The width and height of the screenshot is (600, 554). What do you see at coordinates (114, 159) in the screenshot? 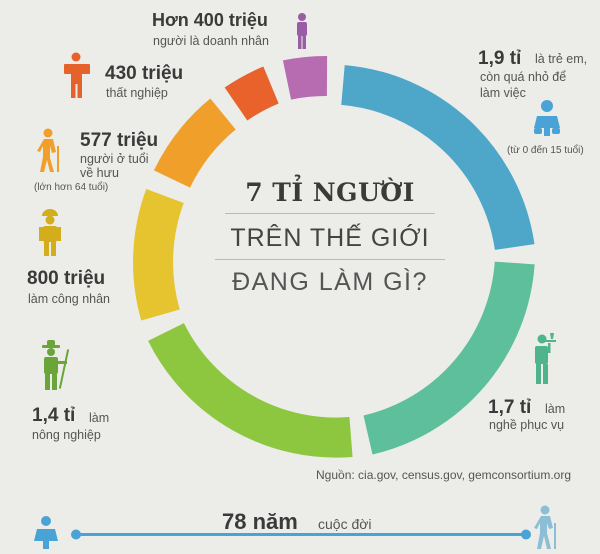
I see `retired-desc-1: người ở tuổi` at bounding box center [114, 159].